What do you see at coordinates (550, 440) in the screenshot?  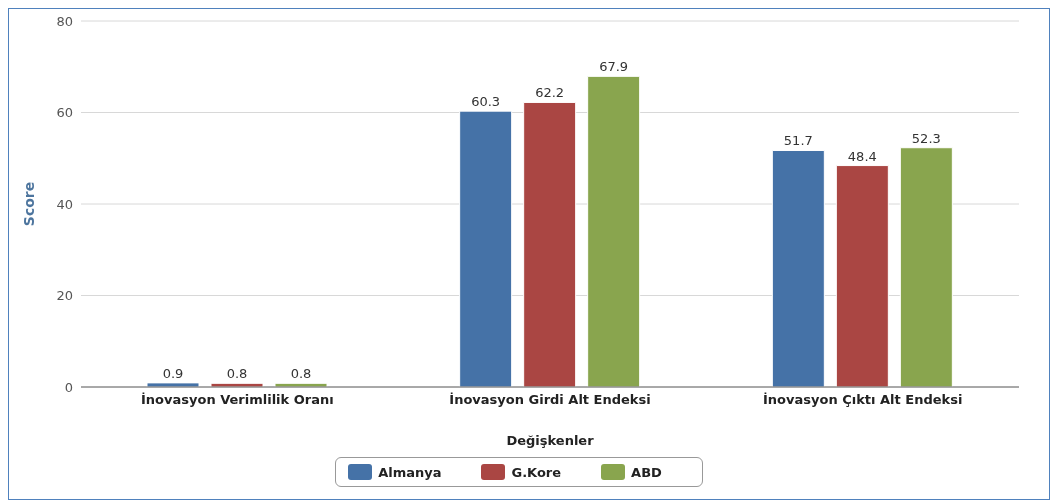 I see `x-axis-title: Değişkenler` at bounding box center [550, 440].